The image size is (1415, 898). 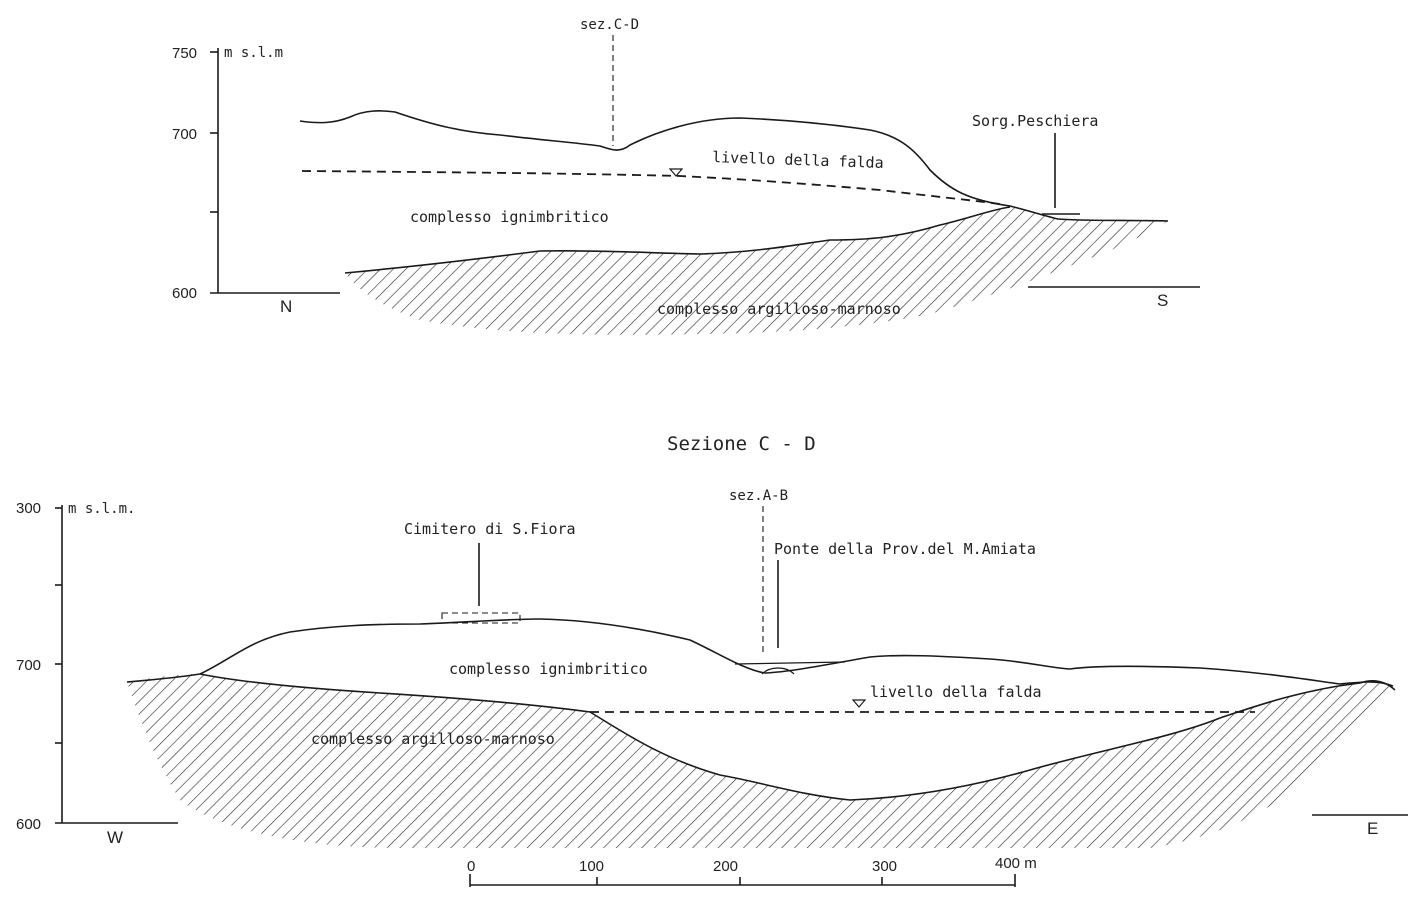 I want to click on river-surface, so click(x=790, y=663).